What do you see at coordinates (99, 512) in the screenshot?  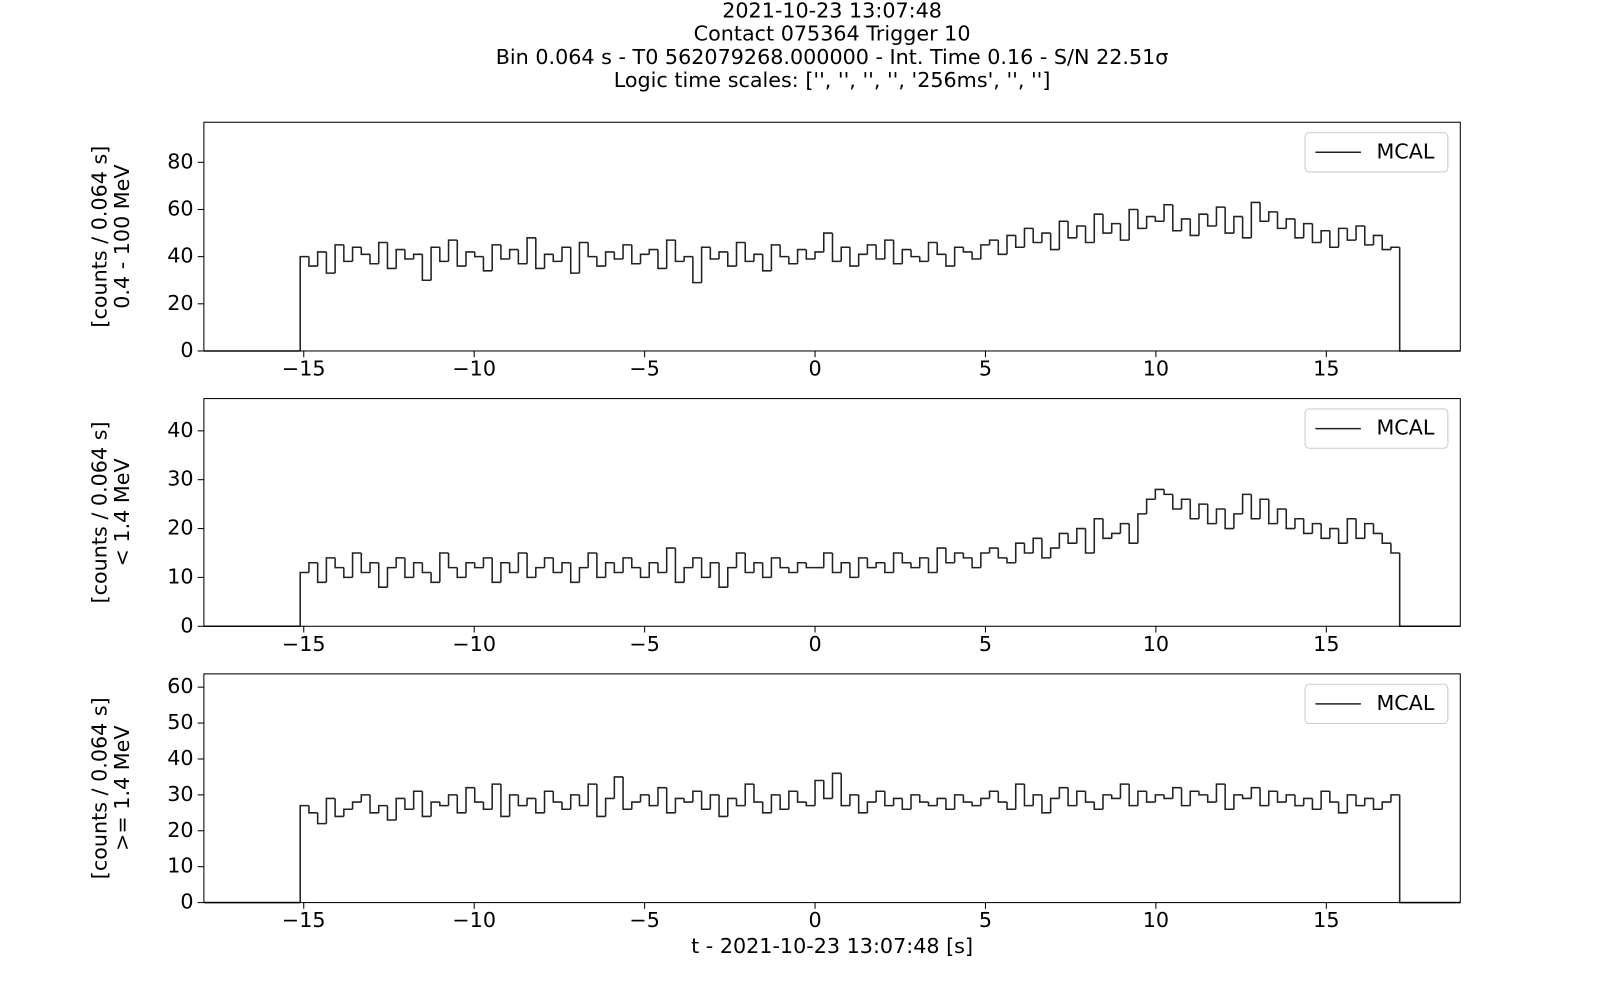 I see `y-axis-label: [counts / 0.064 s]` at bounding box center [99, 512].